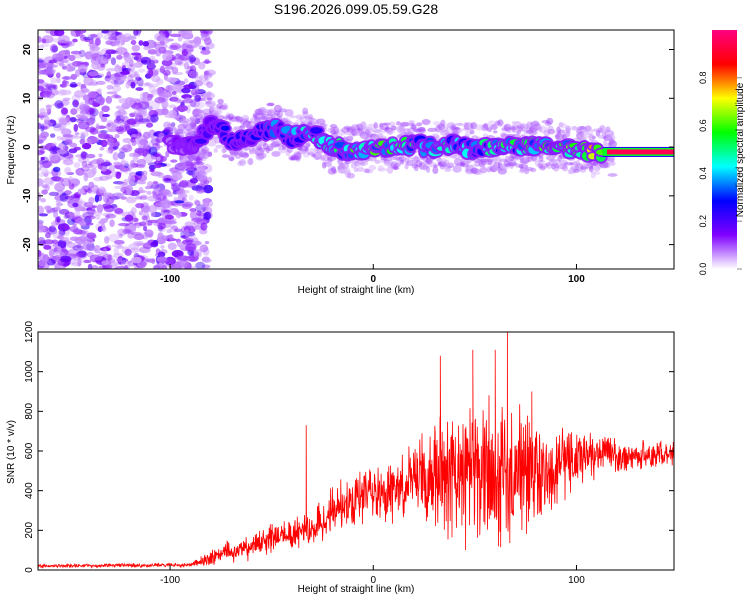 The image size is (750, 600). Describe the element at coordinates (703, 269) in the screenshot. I see `colorbar-tick-label: 0.0` at that location.